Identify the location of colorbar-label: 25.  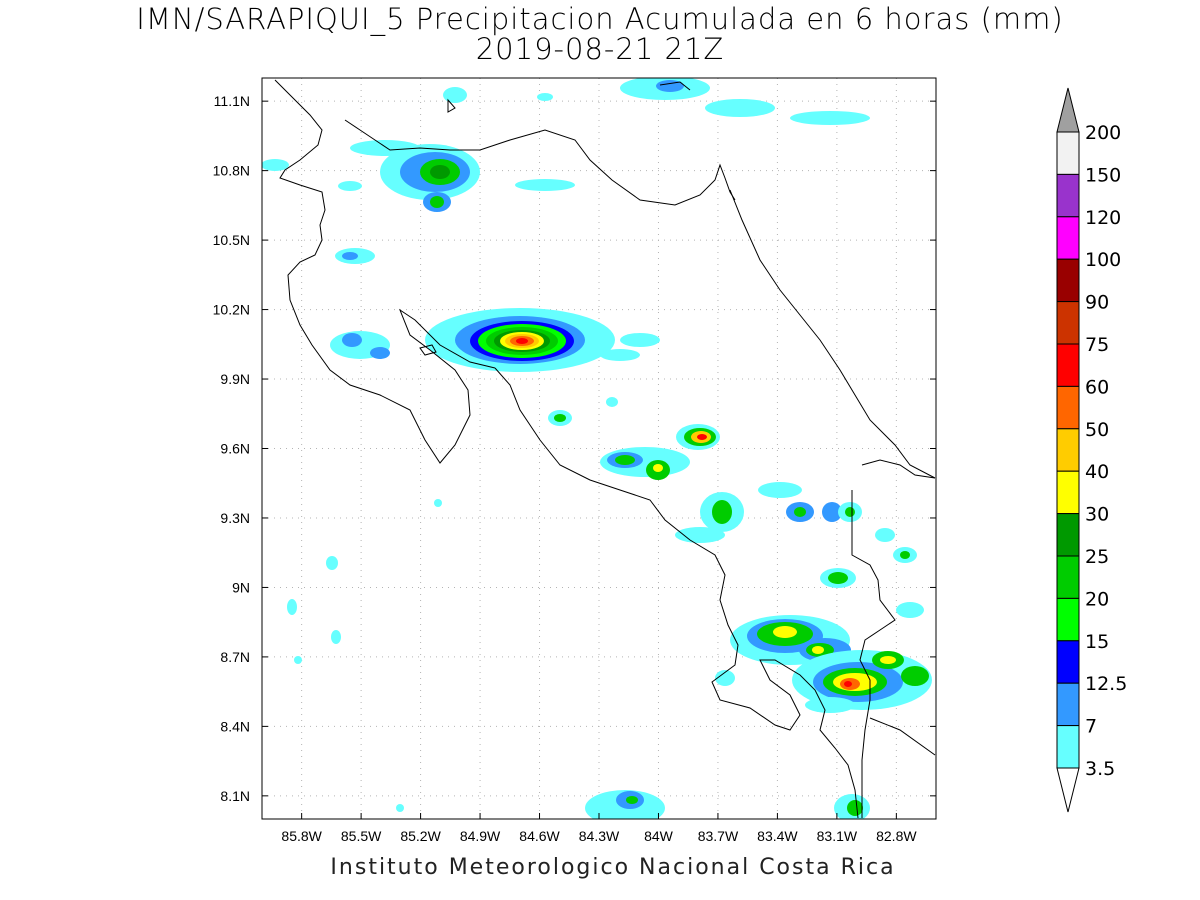
(1097, 557).